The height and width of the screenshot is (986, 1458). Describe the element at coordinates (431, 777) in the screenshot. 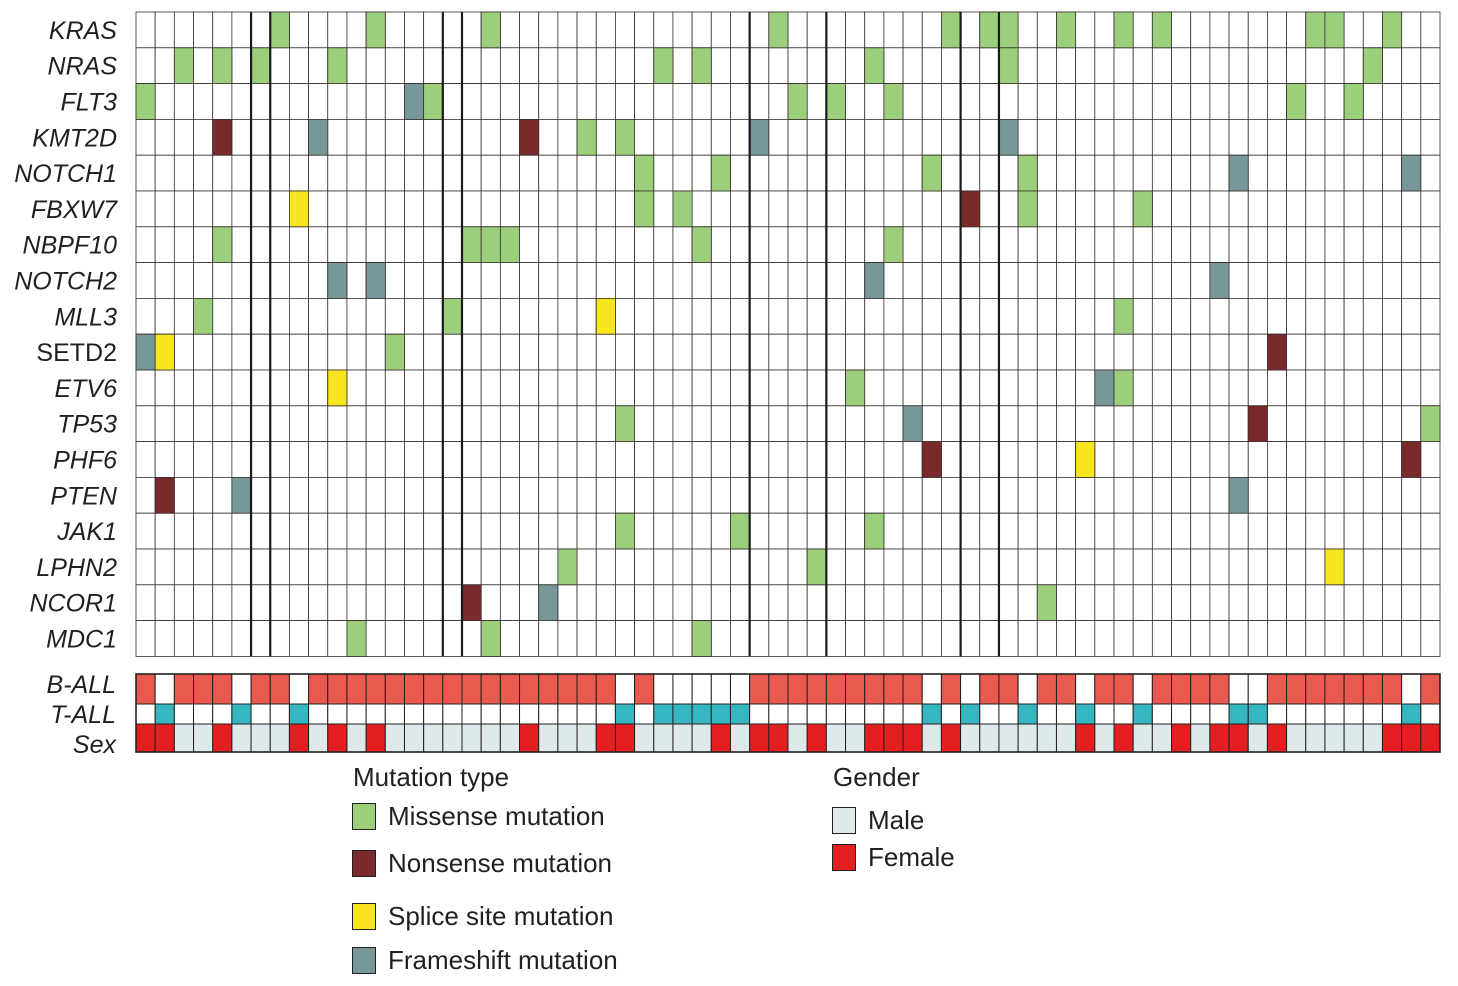

I see `mutation-type-legend-title: Mutation type` at that location.